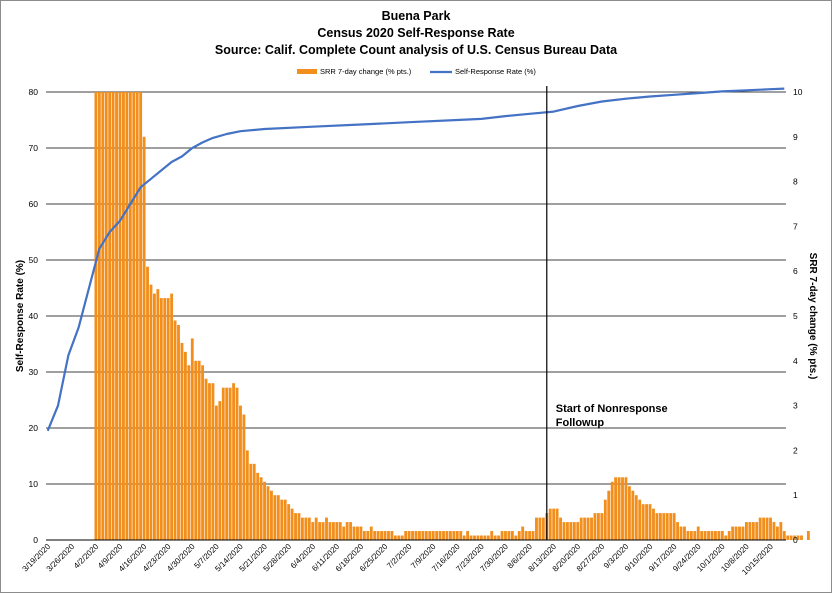 This screenshot has width=832, height=593. What do you see at coordinates (399, 556) in the screenshot?
I see `x-tick-label: 7/2/2020` at bounding box center [399, 556].